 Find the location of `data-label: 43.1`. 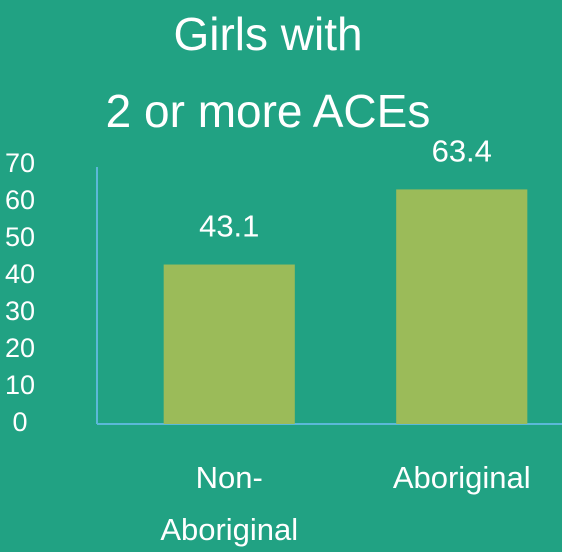

data-label: 43.1 is located at coordinates (229, 226).